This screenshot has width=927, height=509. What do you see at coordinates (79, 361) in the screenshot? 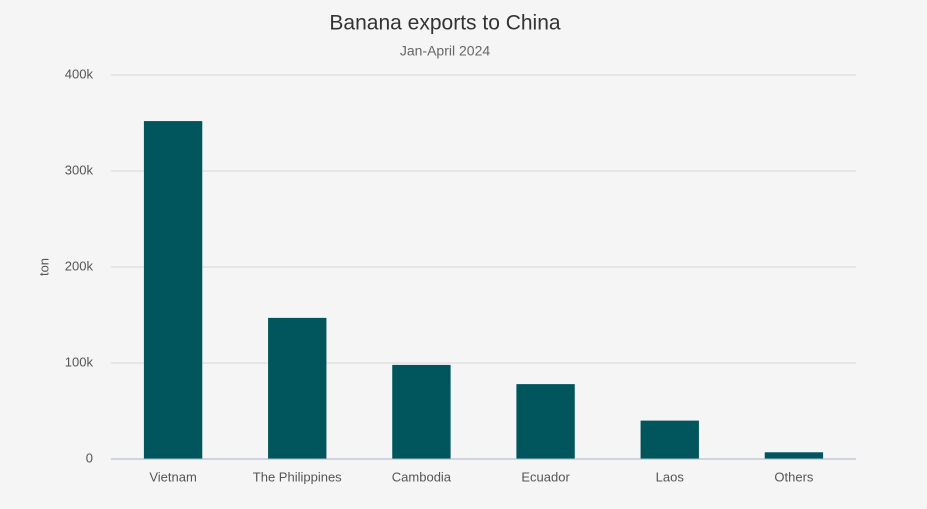
I see `y-tick-label: 100k` at bounding box center [79, 361].